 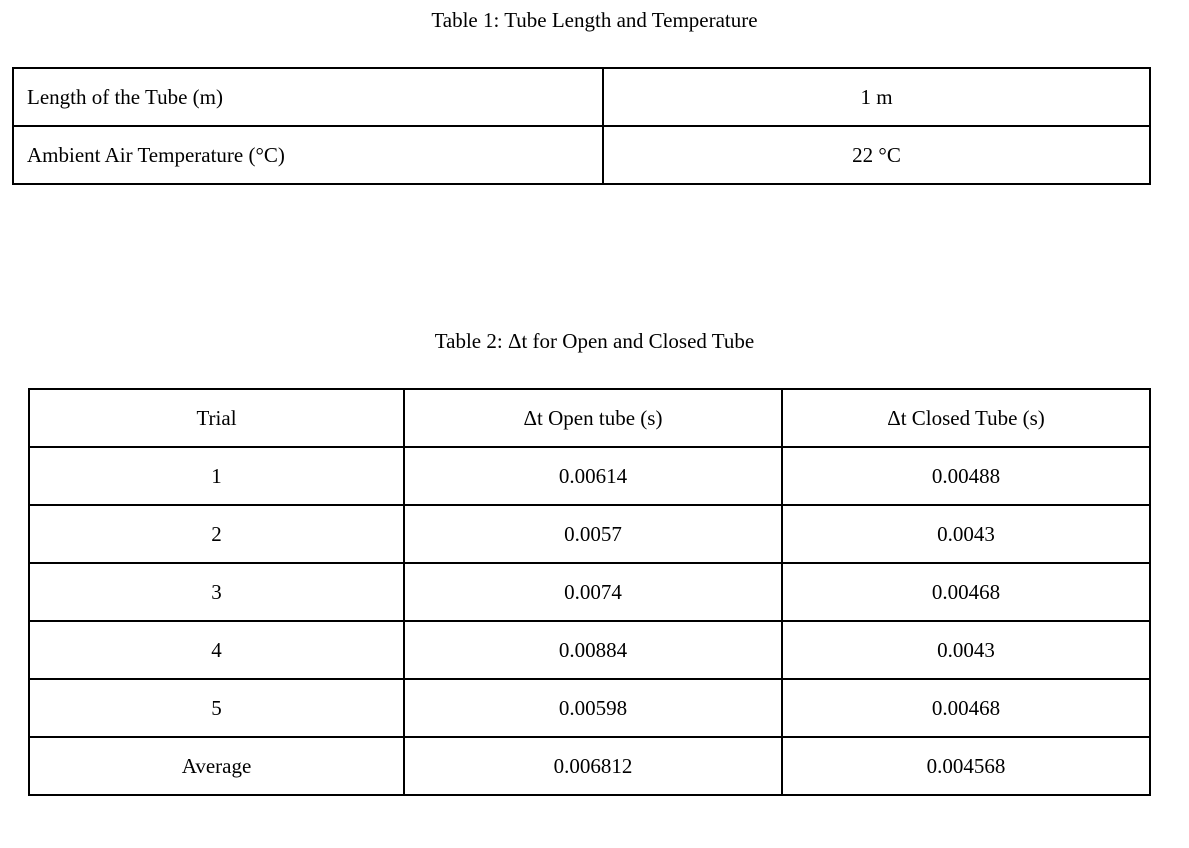 I want to click on table-row: Average 0.006812 0.004568, so click(x=589, y=766).